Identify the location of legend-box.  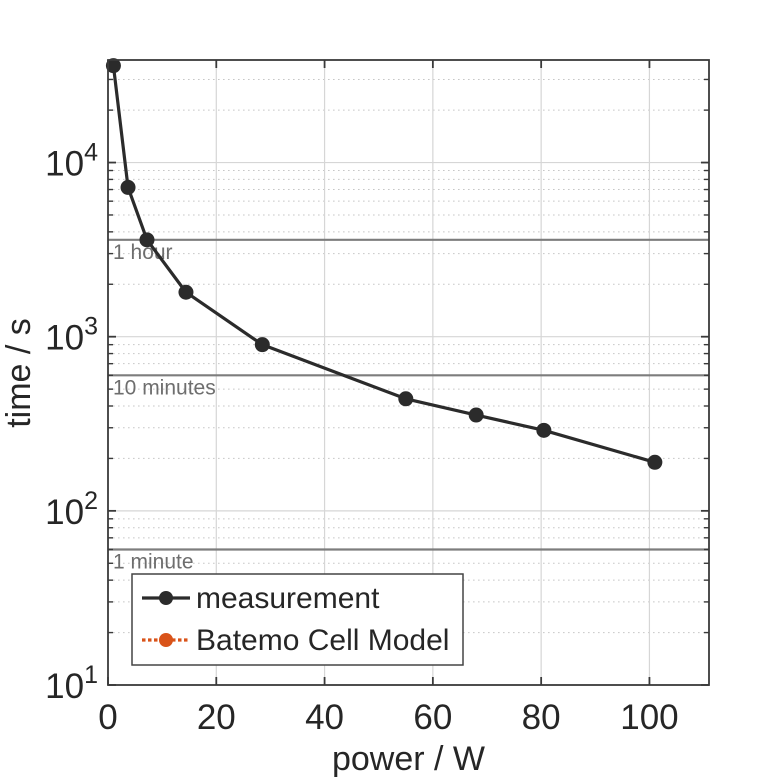
(297, 619).